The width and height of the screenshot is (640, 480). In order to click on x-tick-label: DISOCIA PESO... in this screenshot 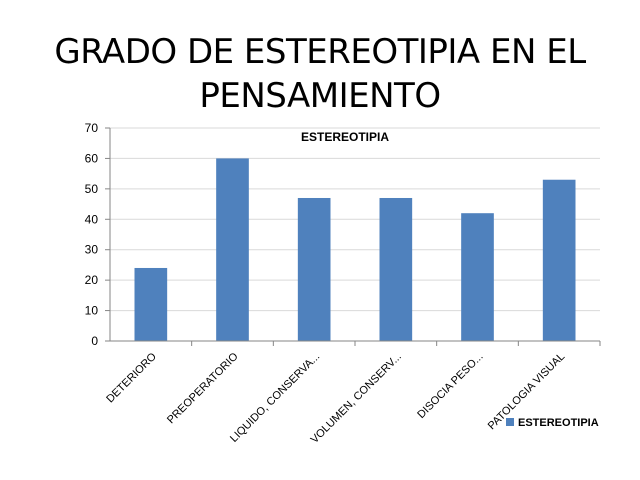, I will do `click(450, 386)`.